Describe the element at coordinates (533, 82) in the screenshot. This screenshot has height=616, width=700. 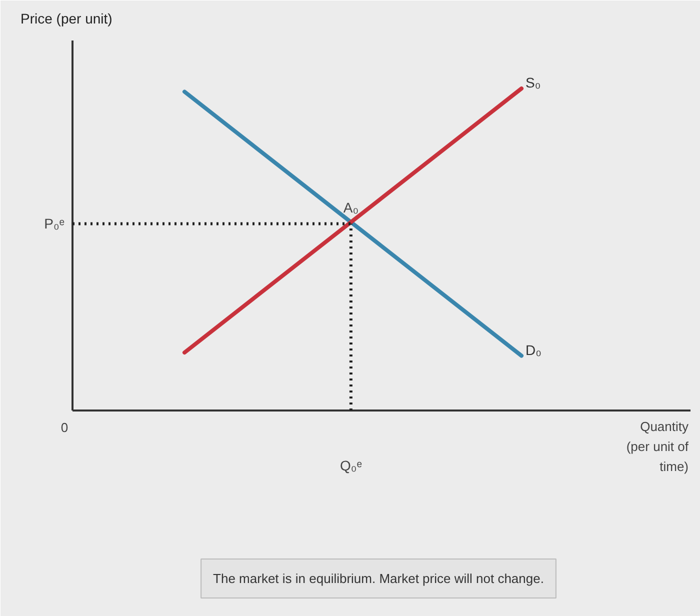
I see `series-label: S₀` at that location.